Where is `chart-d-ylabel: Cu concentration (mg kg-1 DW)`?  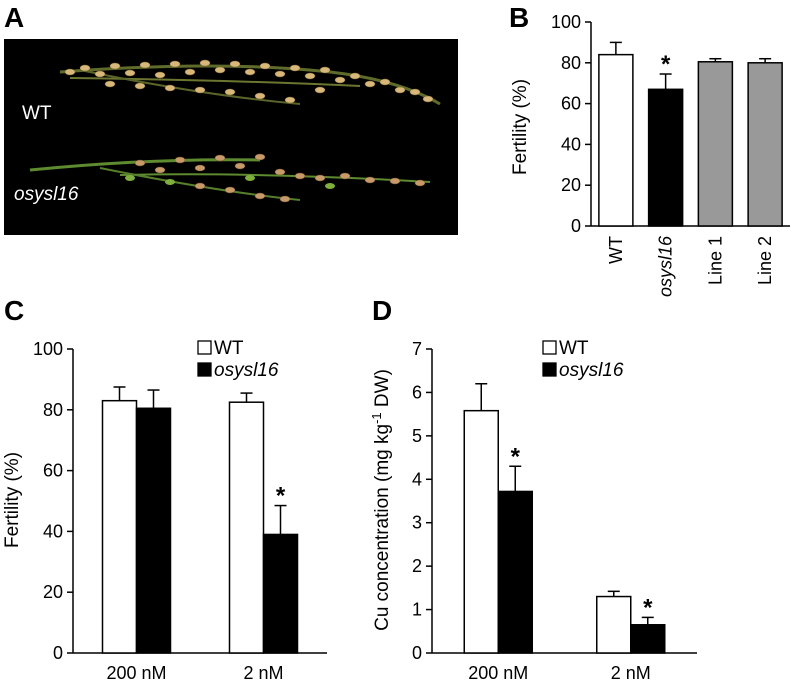
chart-d-ylabel: Cu concentration (mg kg-1 DW) is located at coordinates (381, 500).